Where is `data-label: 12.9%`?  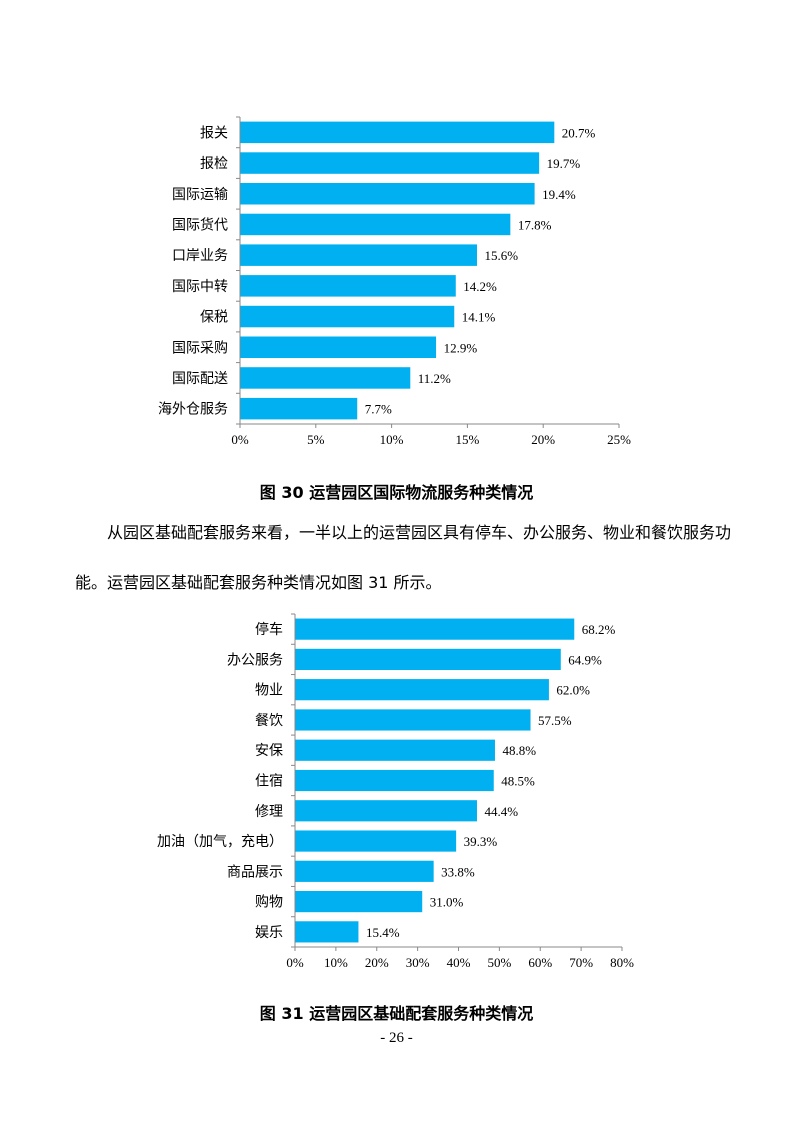 data-label: 12.9% is located at coordinates (461, 347).